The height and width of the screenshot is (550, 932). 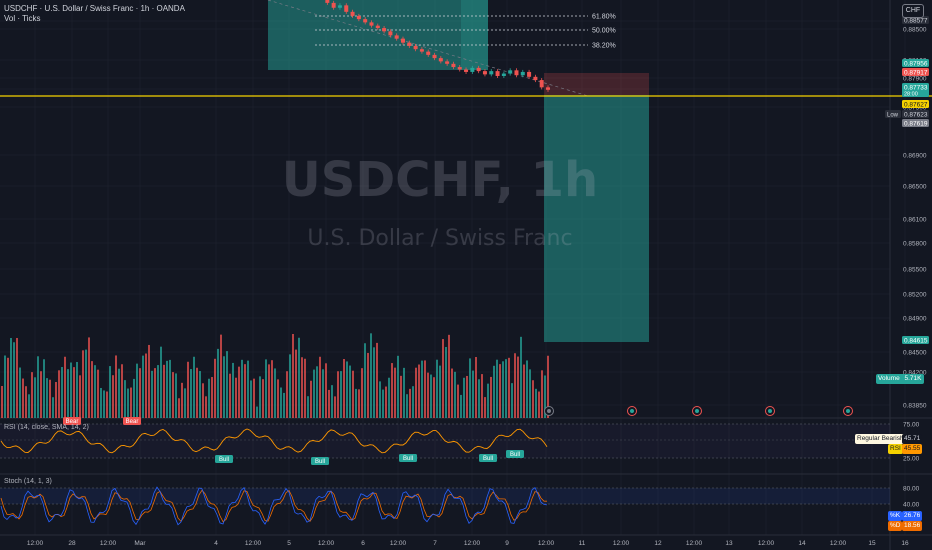 I want to click on time-axis-tick: 12, so click(x=658, y=543).